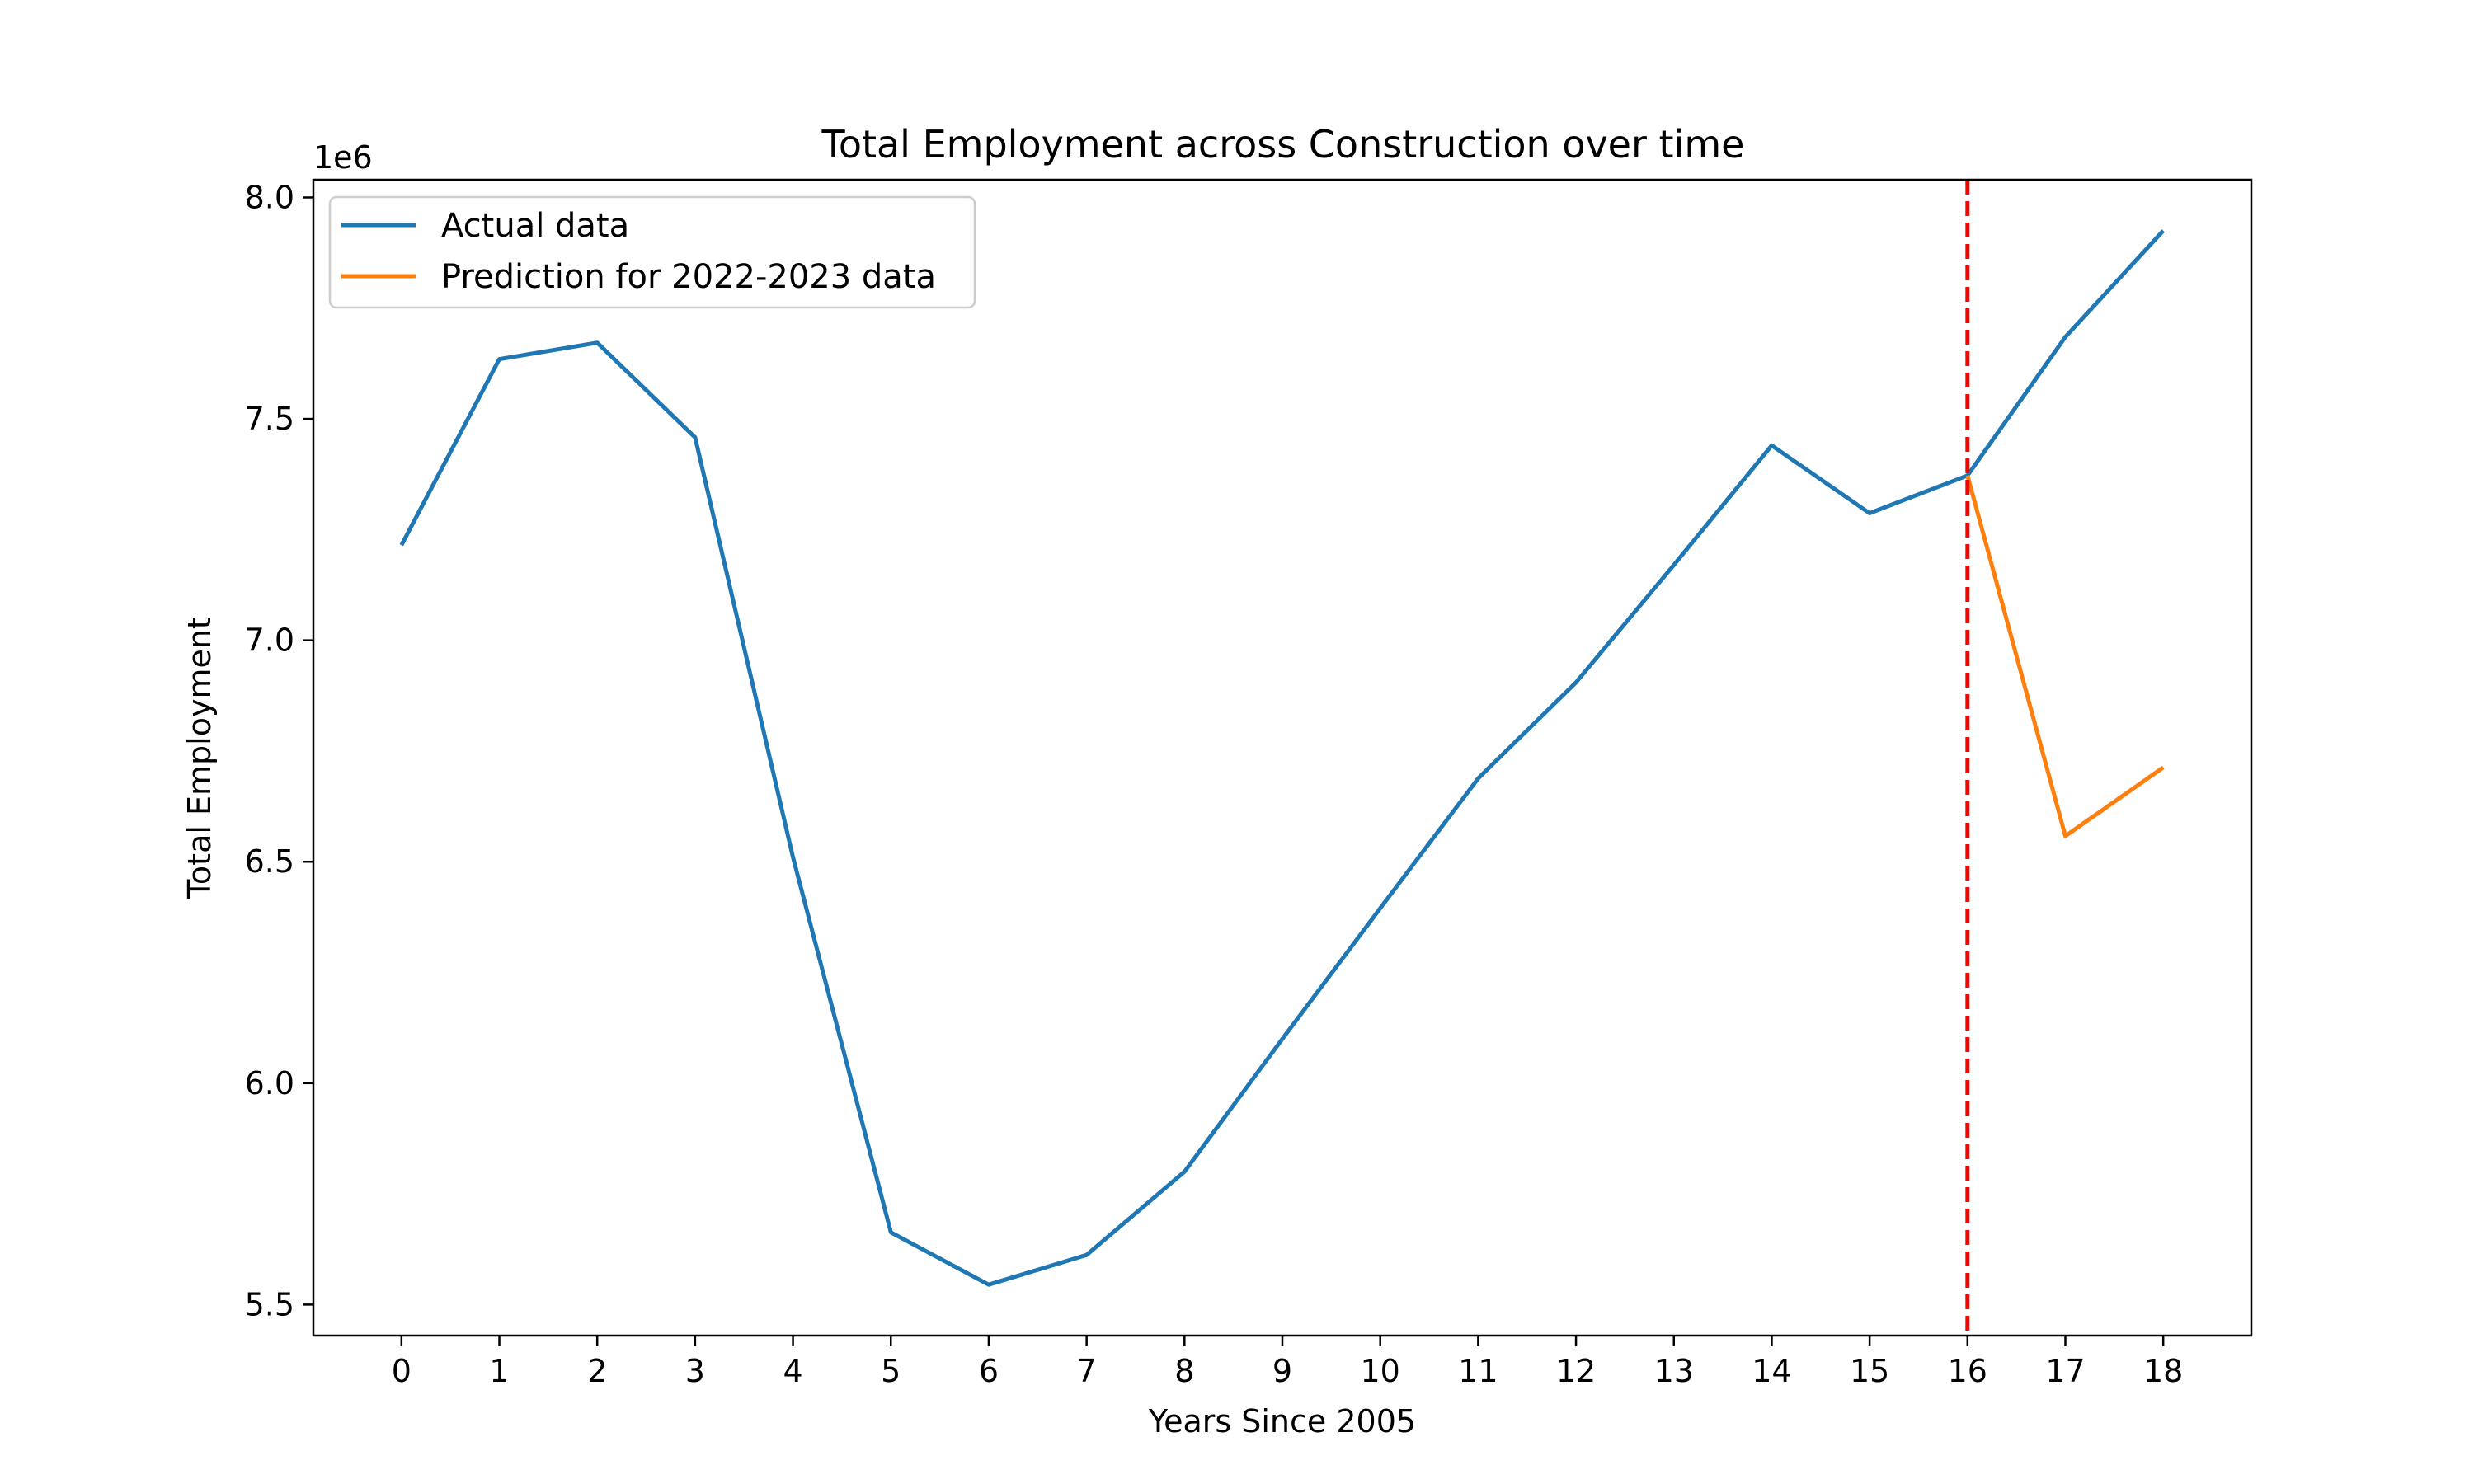 The height and width of the screenshot is (1484, 2474). Describe the element at coordinates (269, 640) in the screenshot. I see `y-tick-label: 7.0` at that location.